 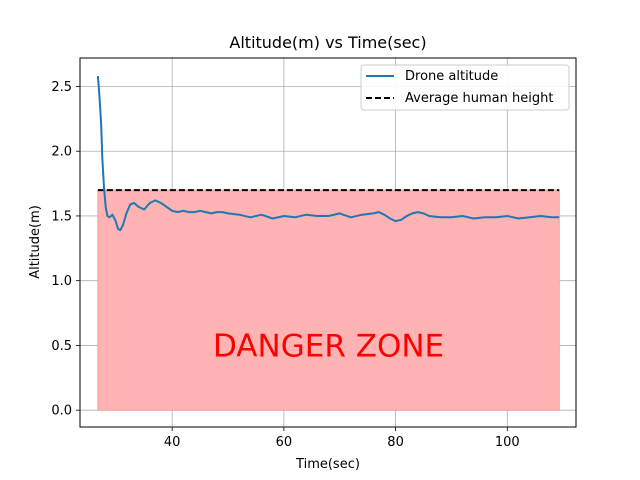 What do you see at coordinates (284, 442) in the screenshot?
I see `x-tick-label: 60` at bounding box center [284, 442].